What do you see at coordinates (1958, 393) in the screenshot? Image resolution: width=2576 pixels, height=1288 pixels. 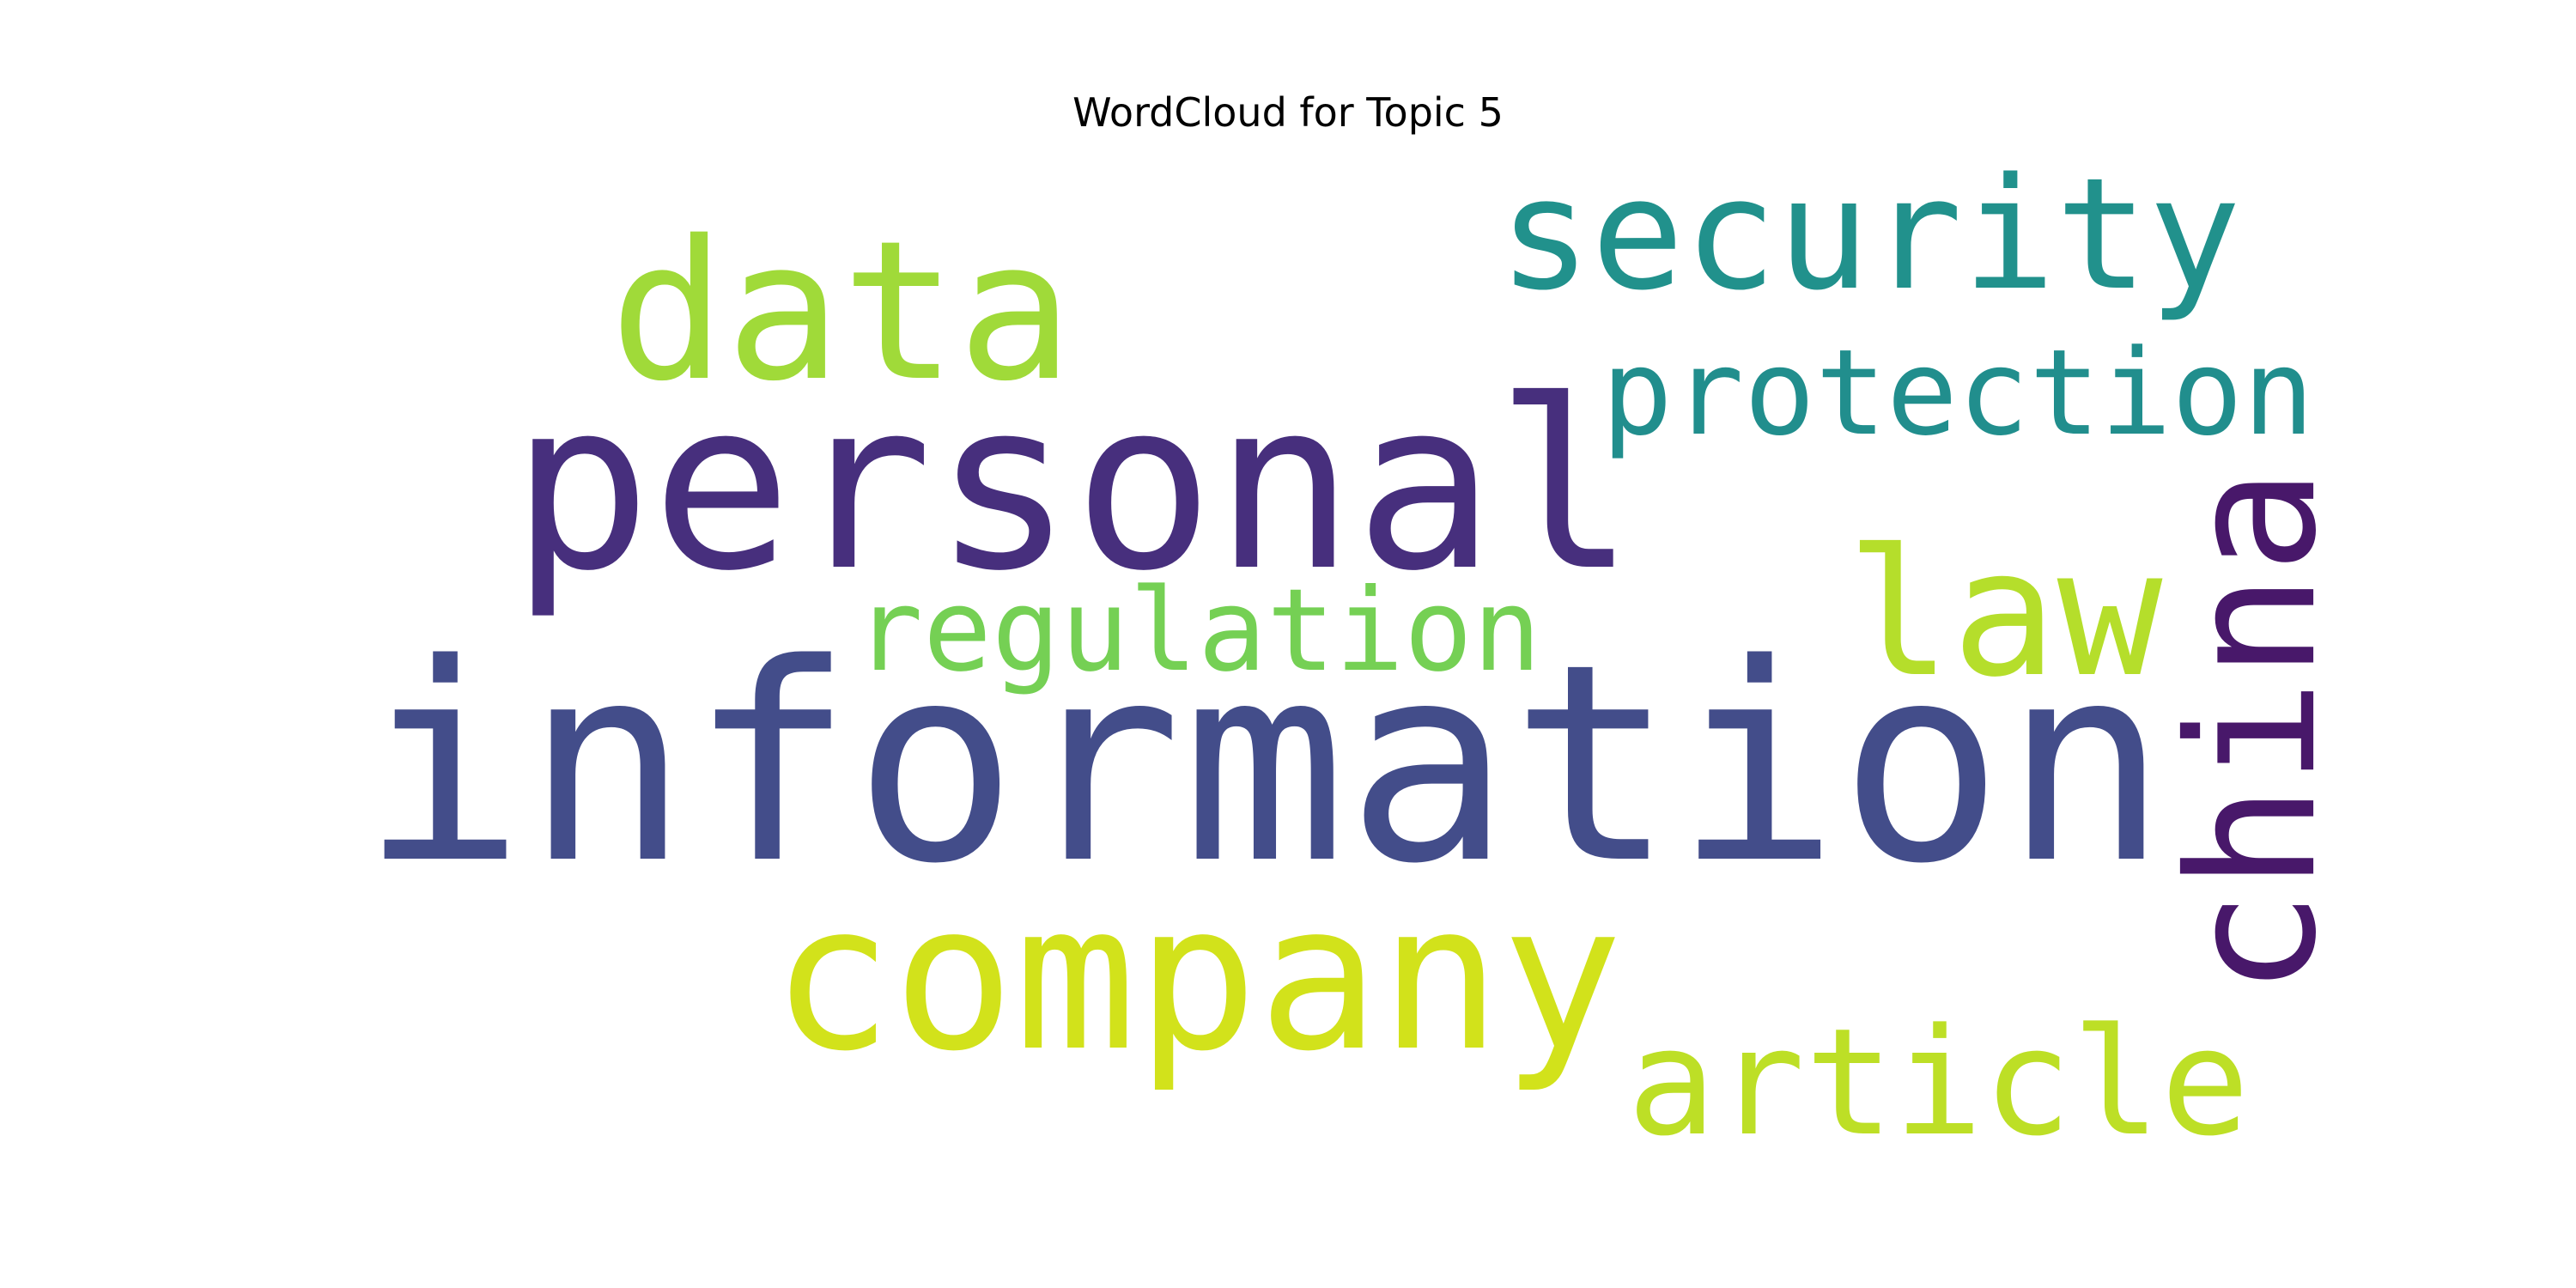 I see `word-protection: protection` at bounding box center [1958, 393].